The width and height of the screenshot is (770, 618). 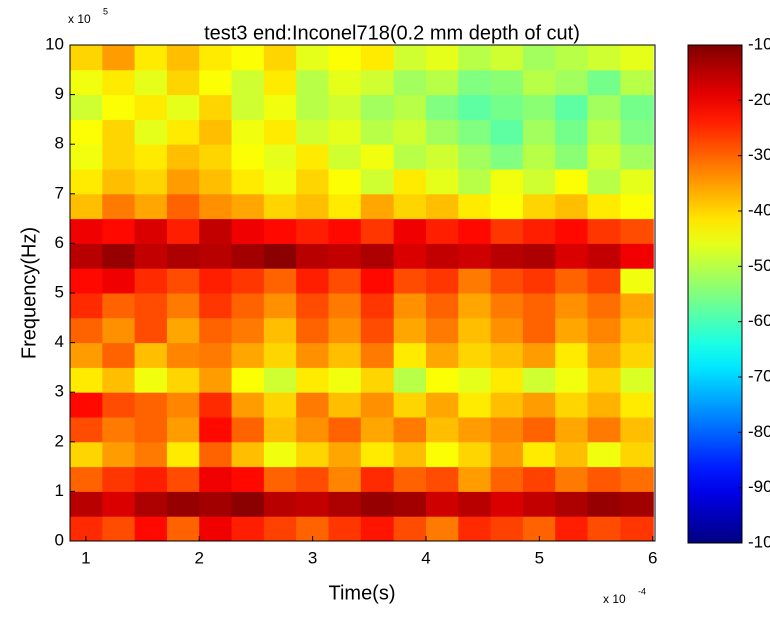 What do you see at coordinates (59, 93) in the screenshot?
I see `y-tick-label: 9` at bounding box center [59, 93].